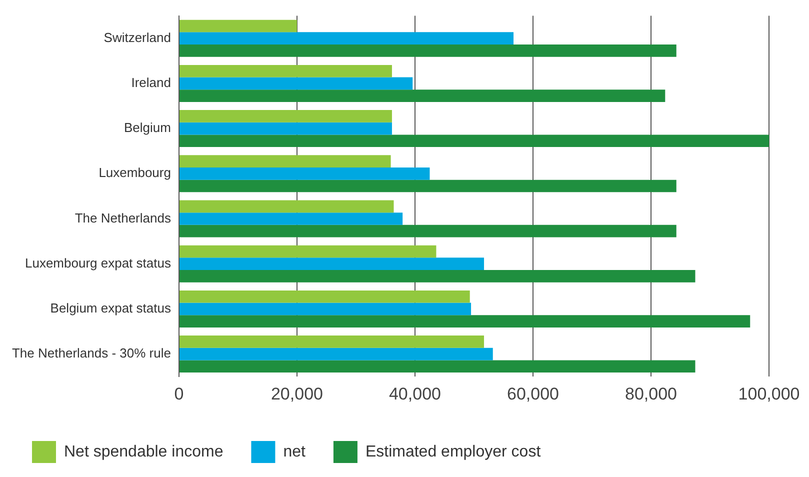 The height and width of the screenshot is (477, 809). I want to click on legend-label: Net spendable income, so click(144, 451).